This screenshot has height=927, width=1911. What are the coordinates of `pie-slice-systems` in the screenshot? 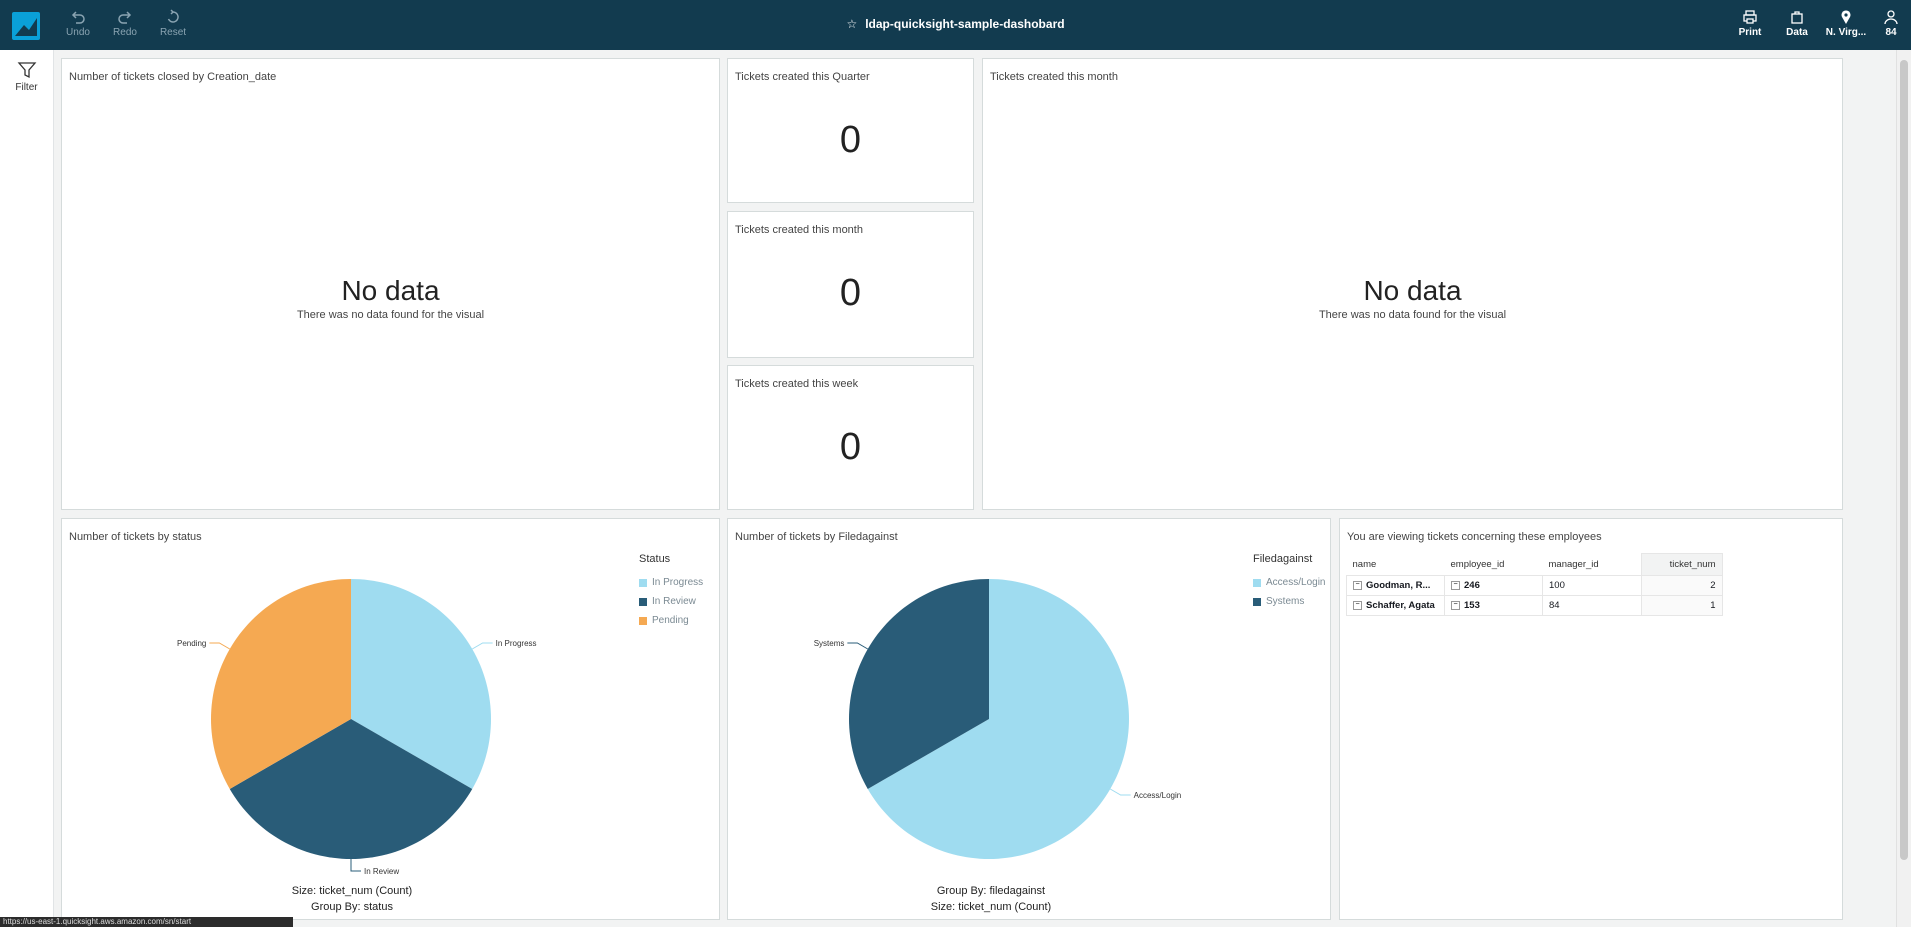 It's located at (919, 684).